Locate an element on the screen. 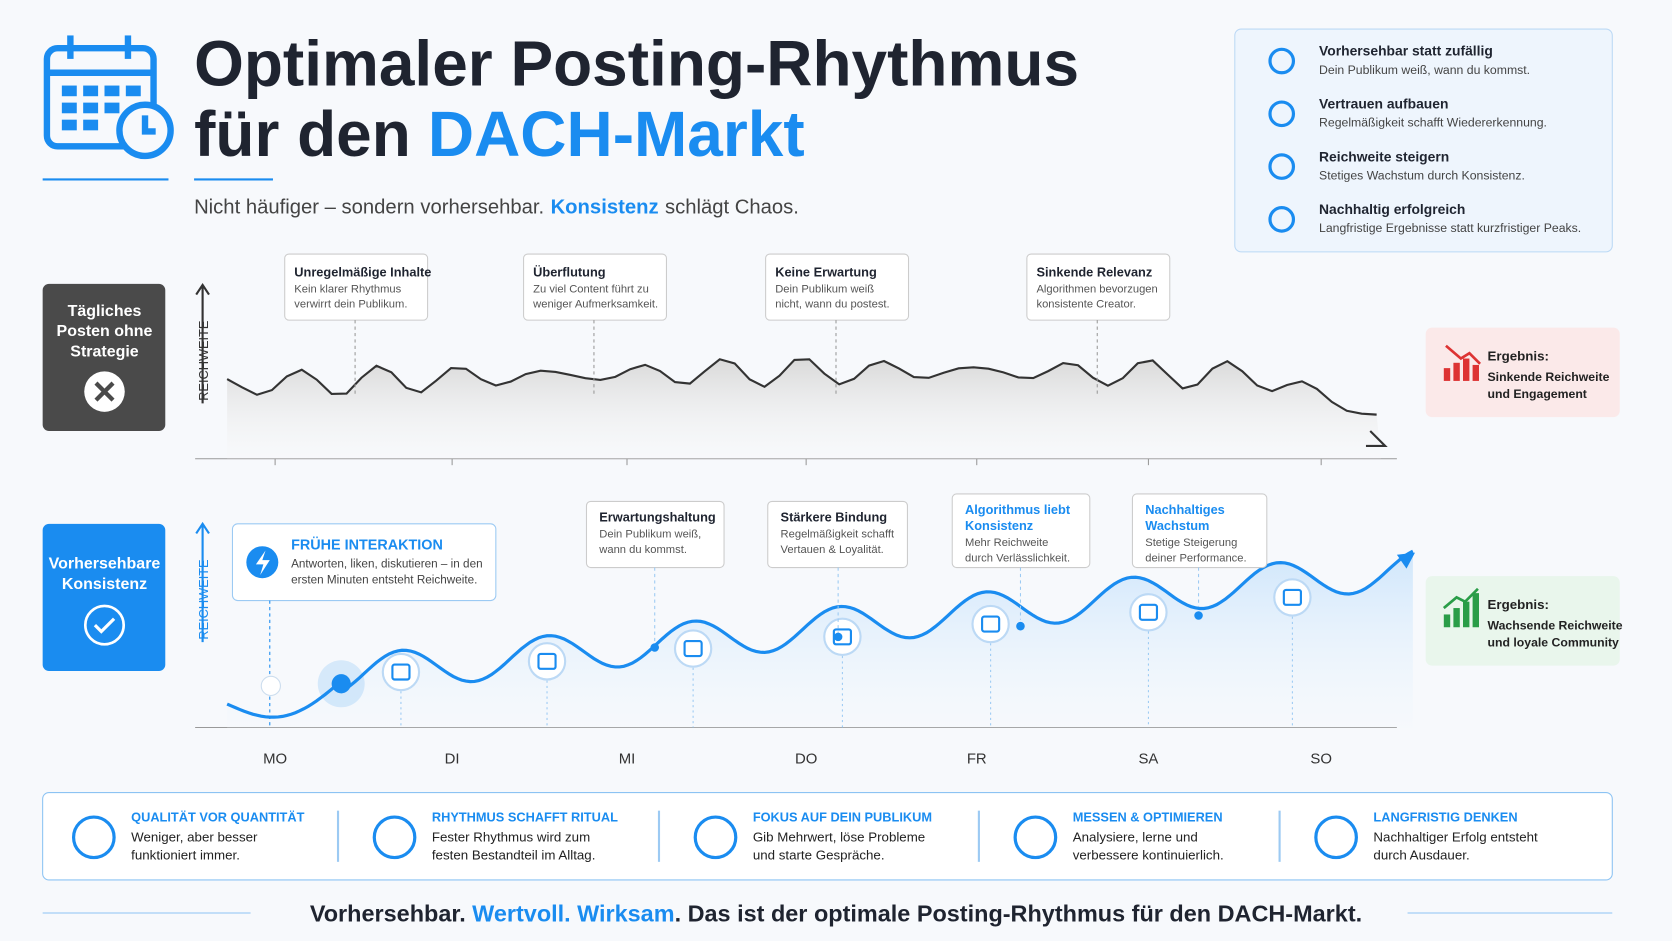 The width and height of the screenshot is (1672, 941). tip-title: RHYTHMUS SCHAFFT RITUAL is located at coordinates (525, 816).